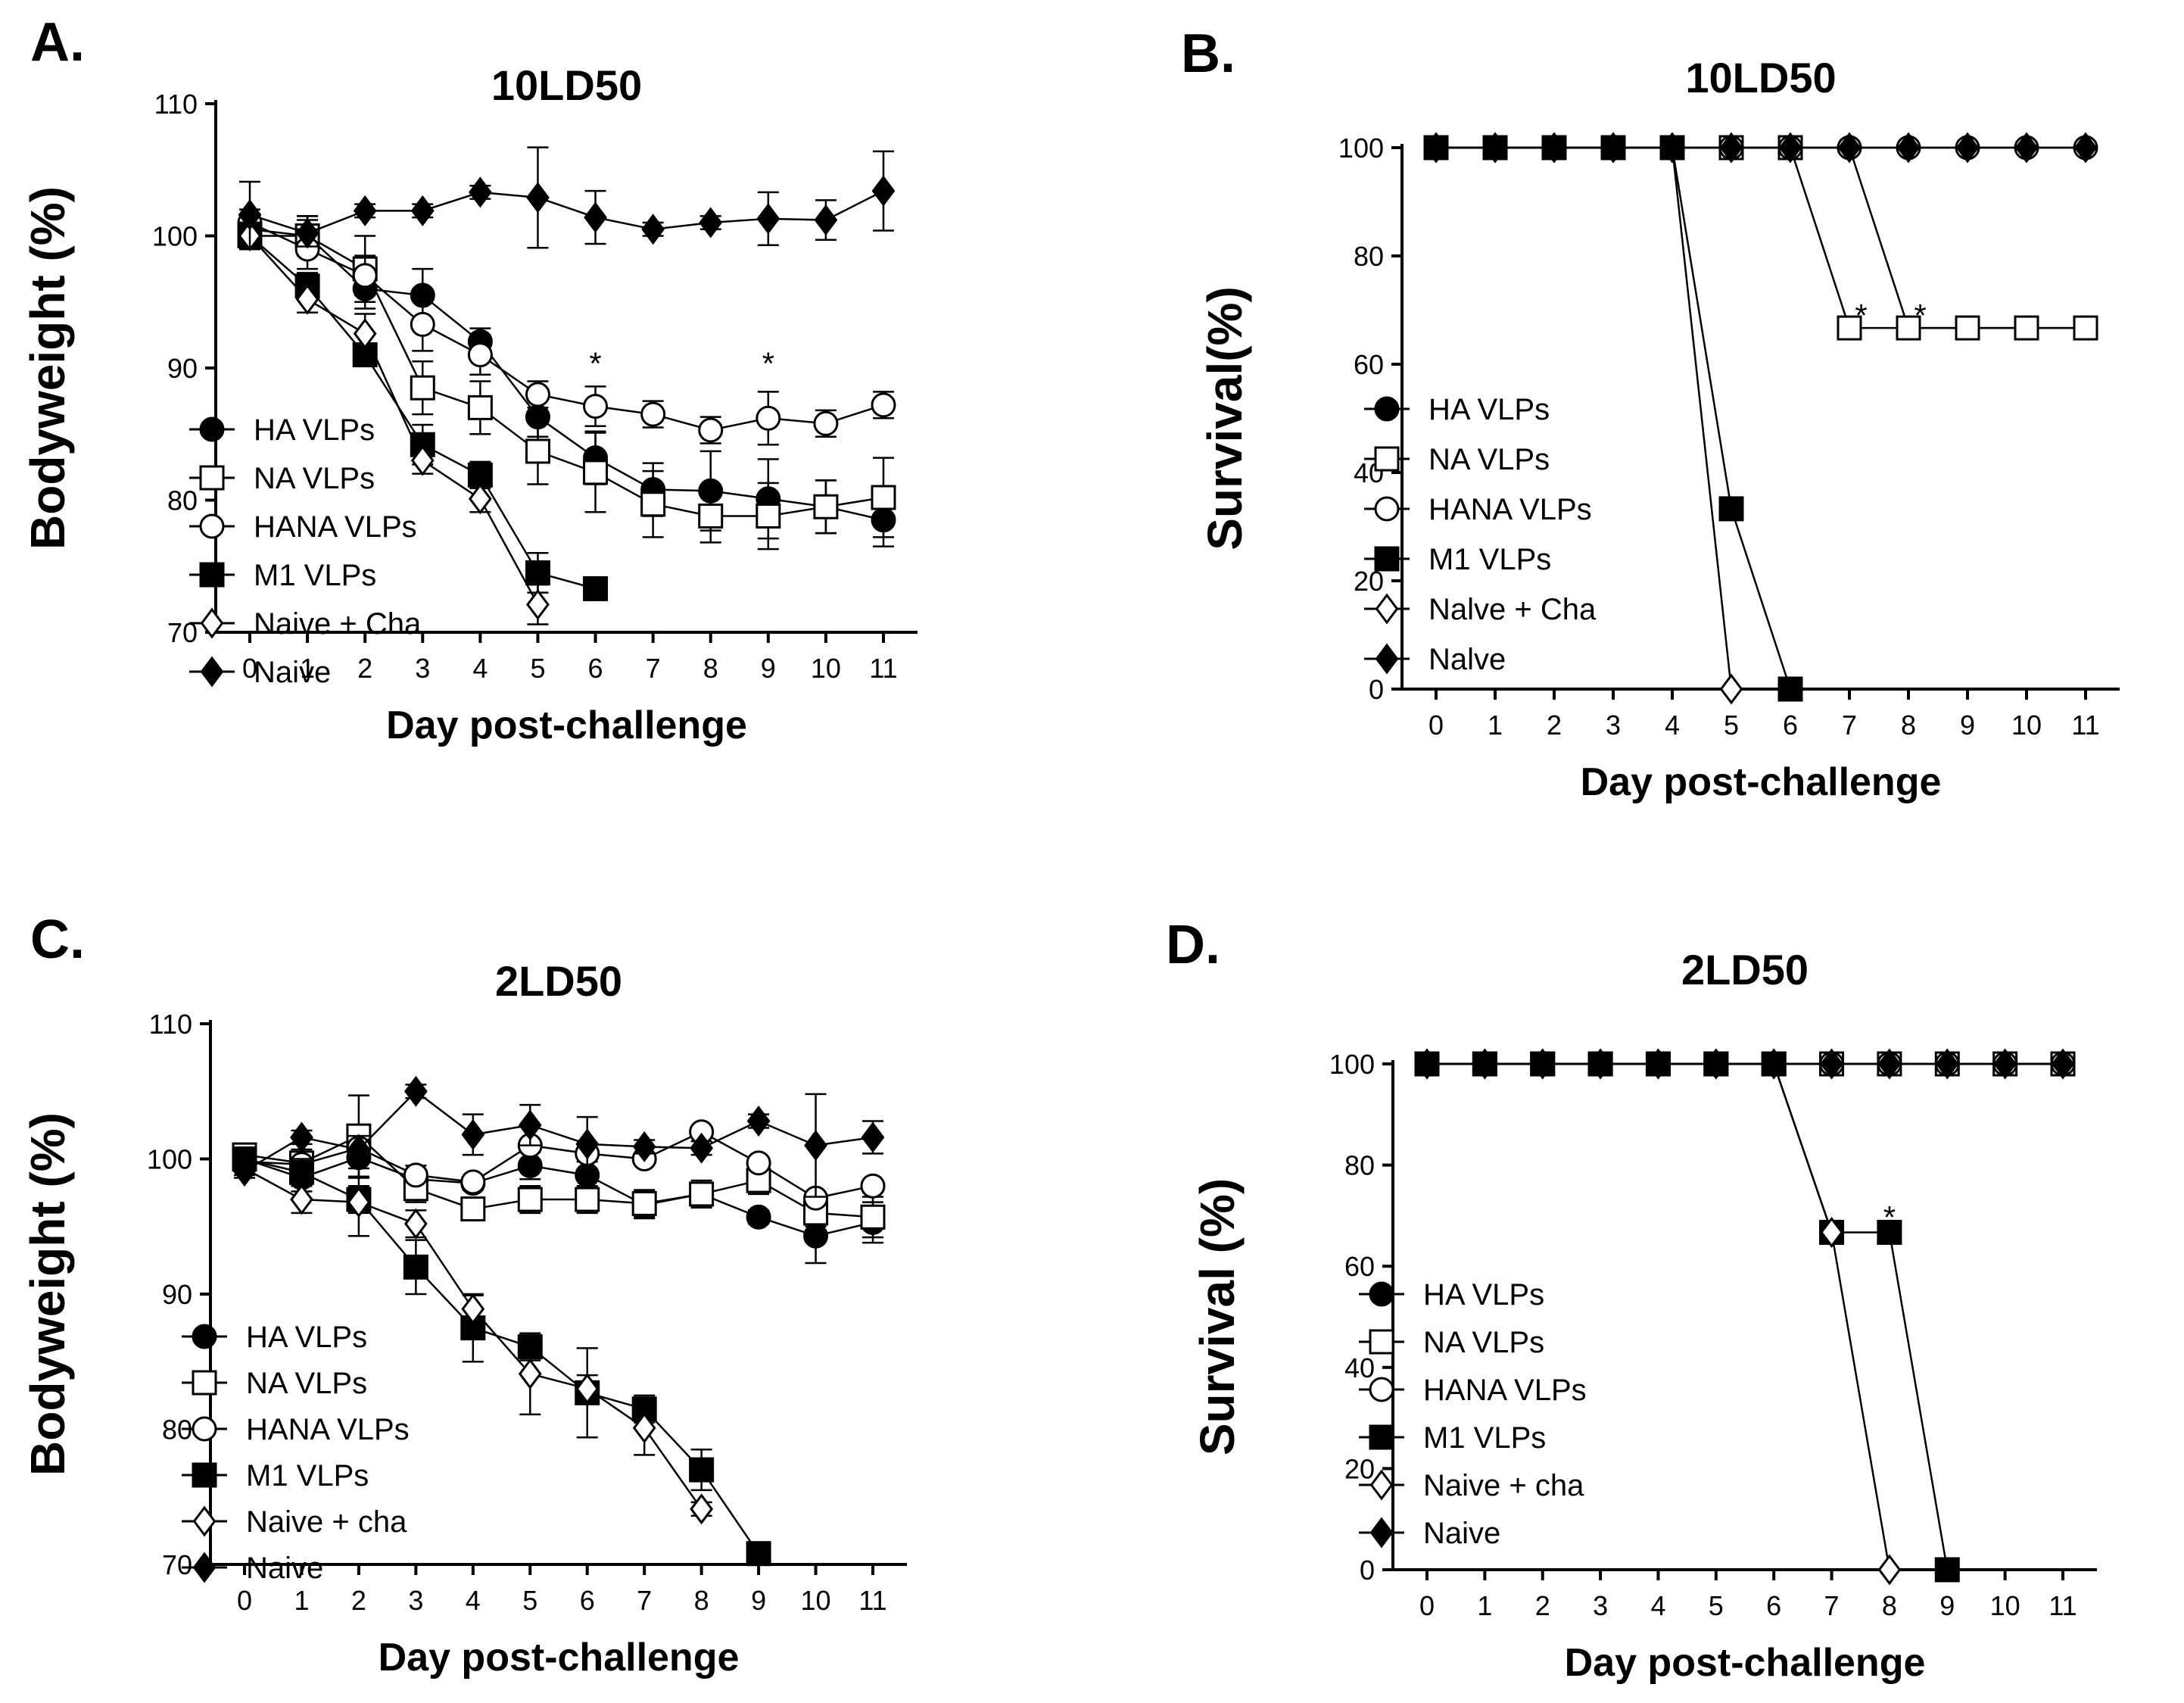 The height and width of the screenshot is (1703, 2184). Describe the element at coordinates (1745, 970) in the screenshot. I see `chart-title: 2LD50` at that location.